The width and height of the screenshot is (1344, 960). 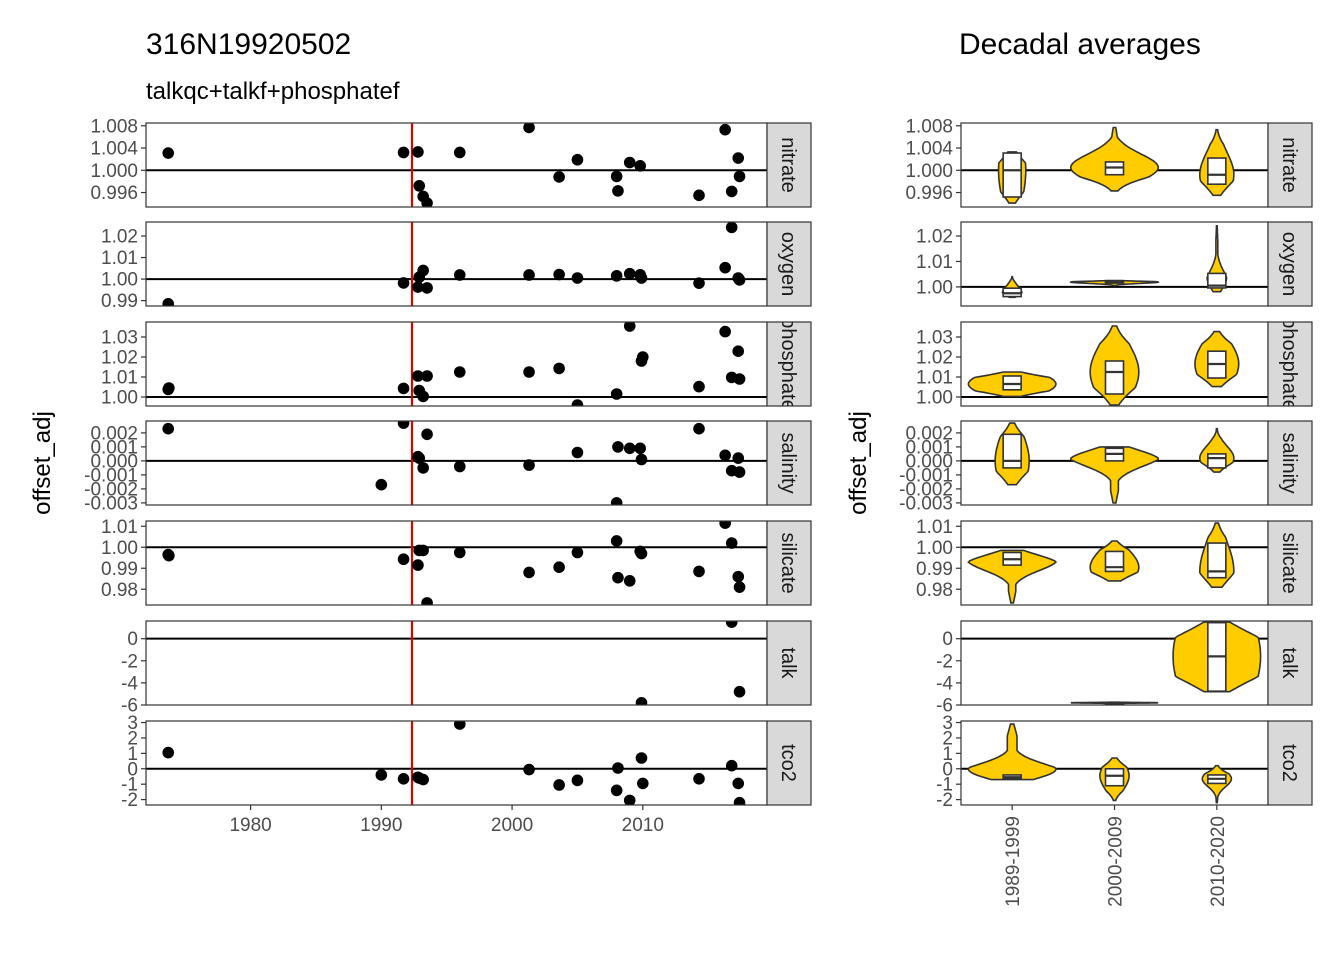 I want to click on scatter-y-tick-label-tco2: -1, so click(x=129, y=785).